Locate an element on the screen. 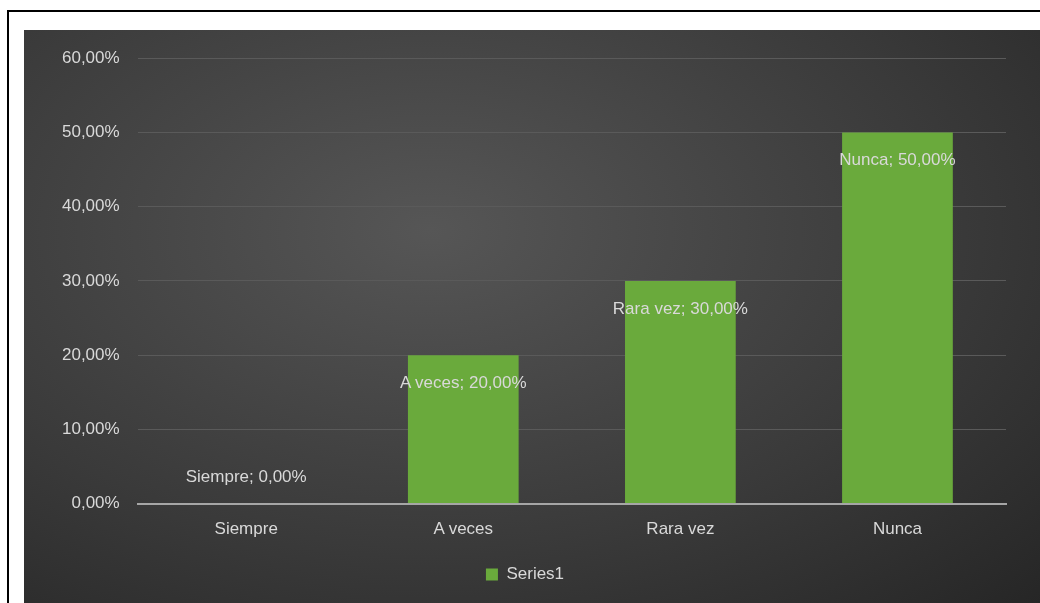 The width and height of the screenshot is (1040, 603). x-tick-label: Nunca is located at coordinates (897, 529).